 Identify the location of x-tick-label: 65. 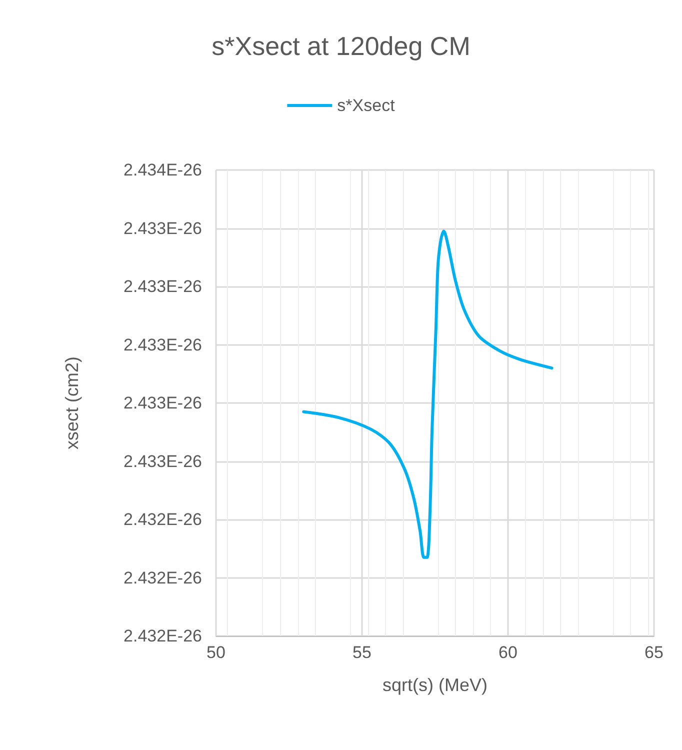
(654, 652).